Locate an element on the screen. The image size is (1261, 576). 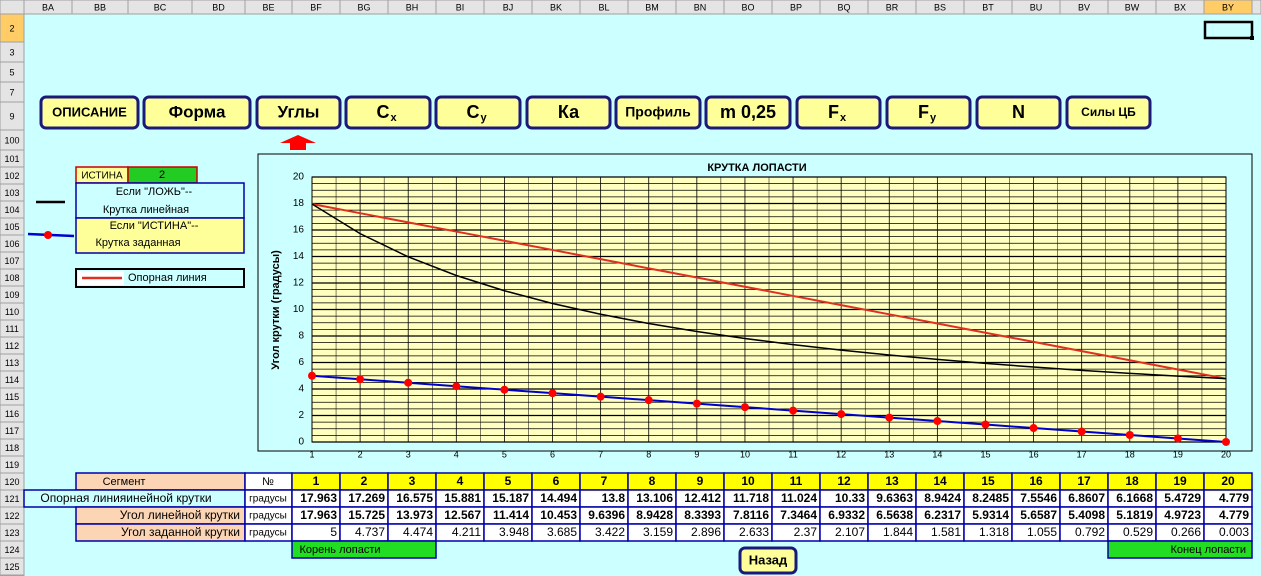
toolbar-button: Форма is located at coordinates (197, 112).